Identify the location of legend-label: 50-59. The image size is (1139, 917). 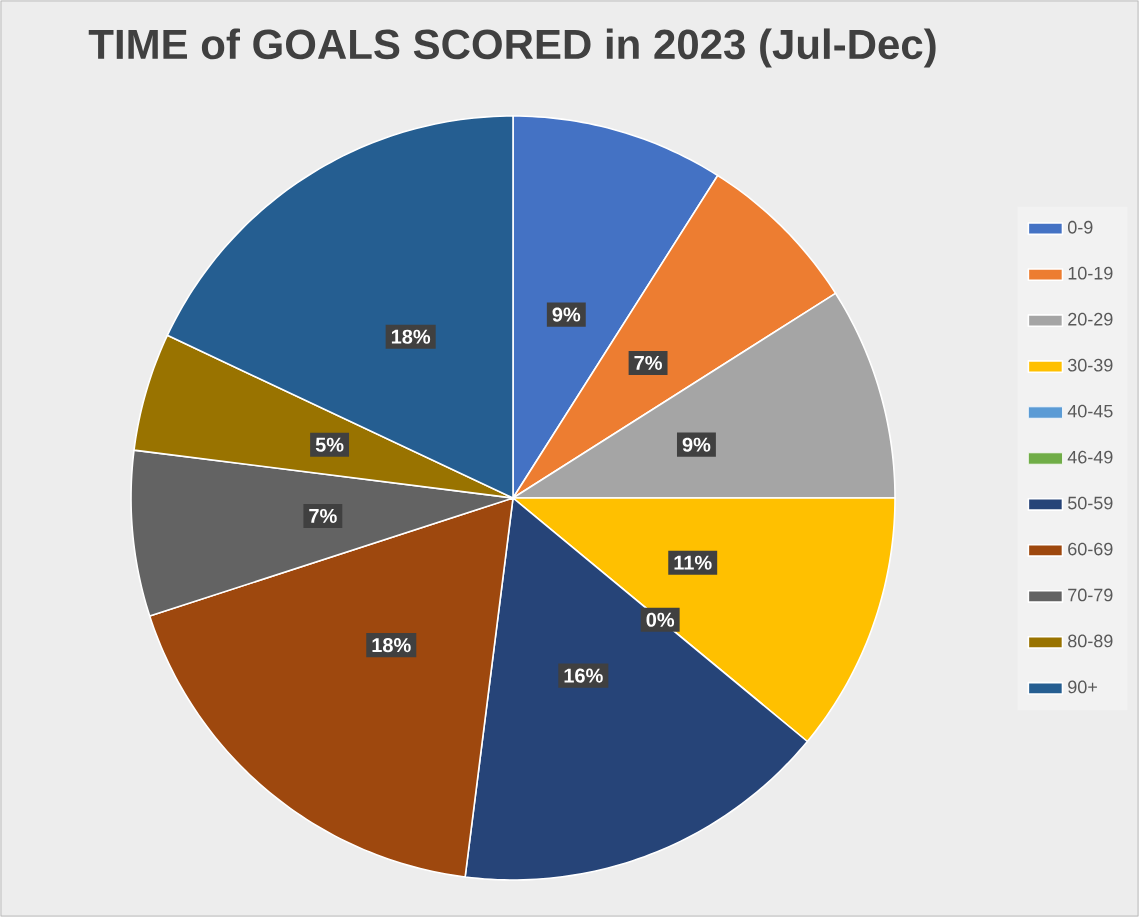
(1090, 503).